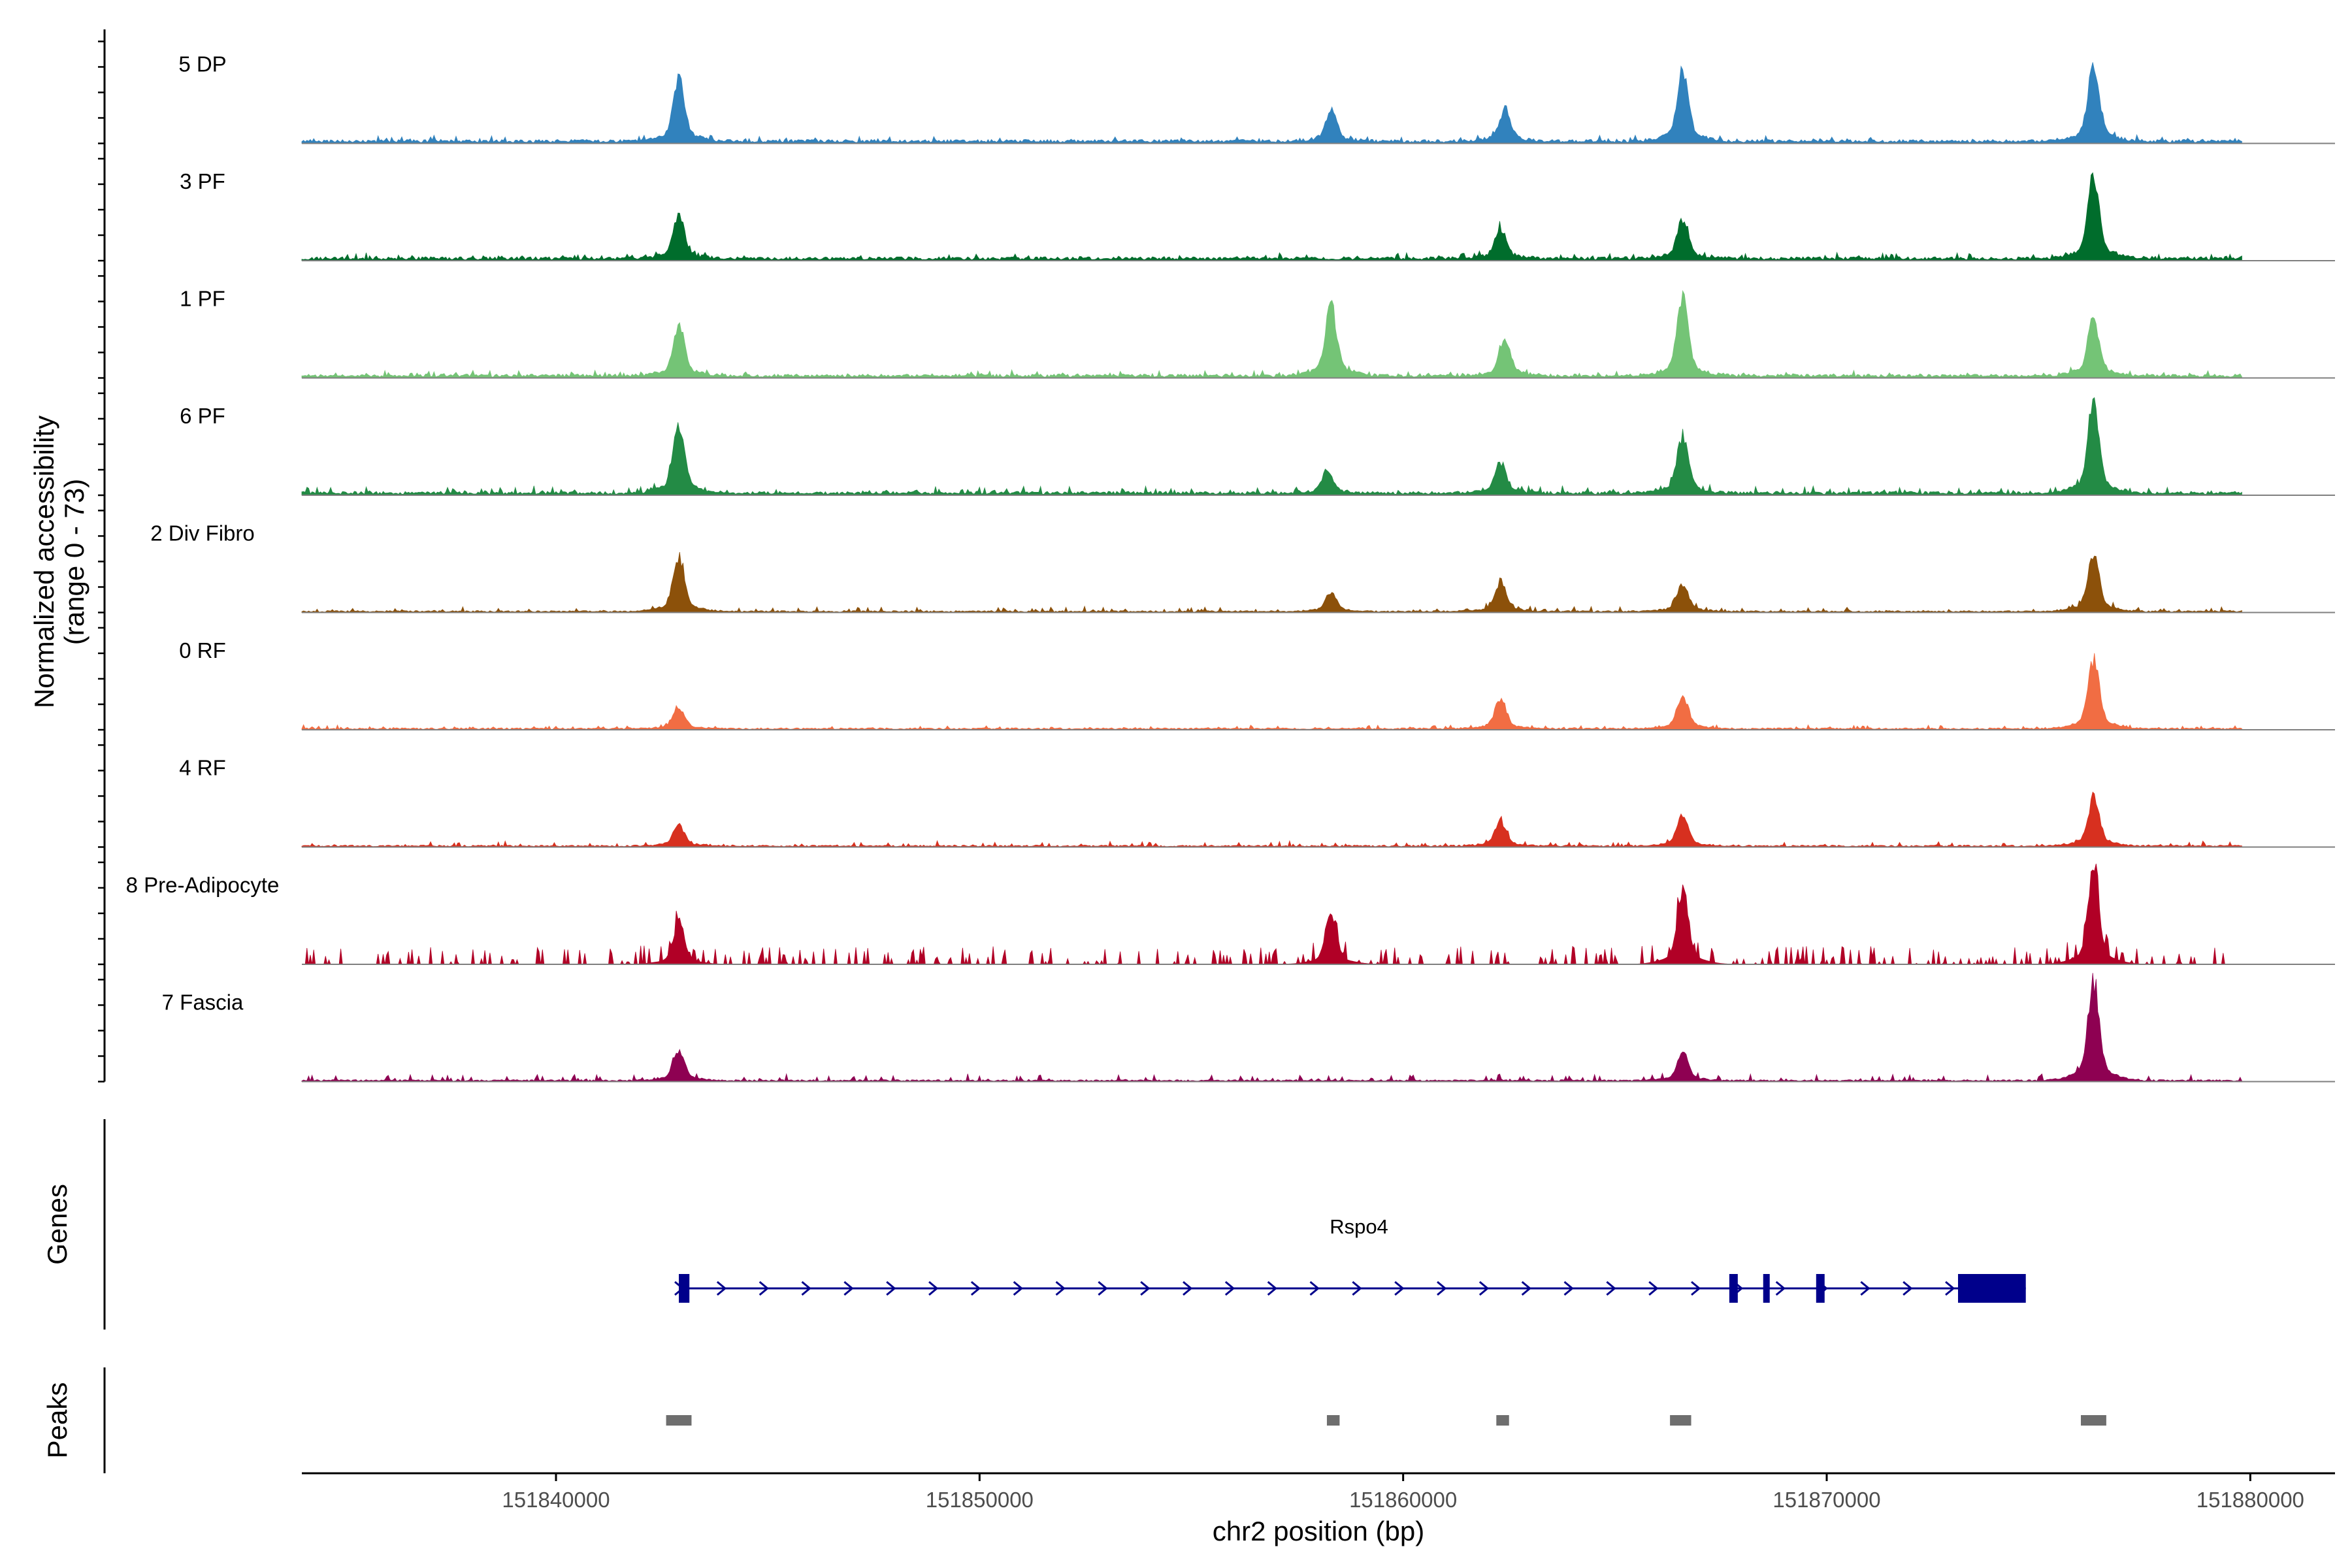 The height and width of the screenshot is (1568, 2352). I want to click on x-tick-label: 151860000, so click(1403, 1500).